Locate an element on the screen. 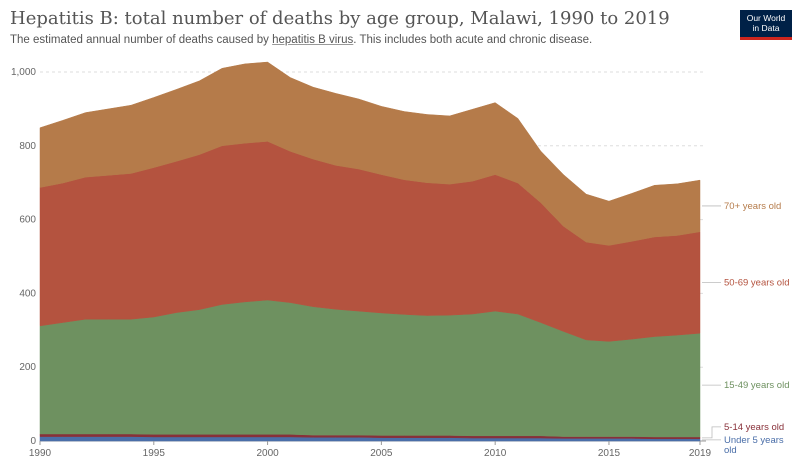 This screenshot has height=466, width=800. y-tick-label: 1,000 is located at coordinates (23, 72).